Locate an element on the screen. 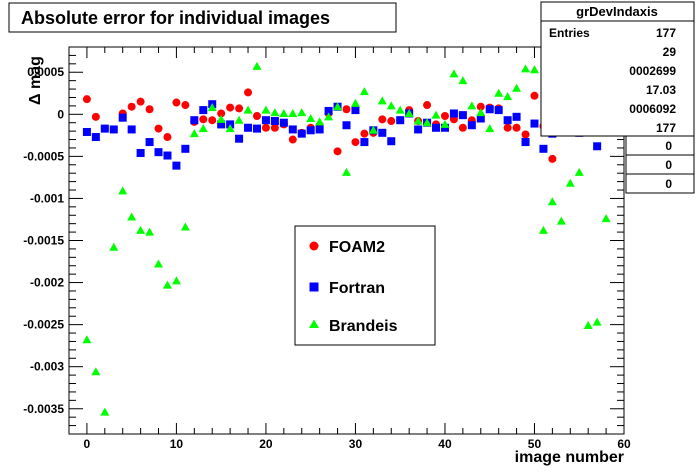 Image resolution: width=696 pixels, height=472 pixels. y-tick-label: -0.001 is located at coordinates (47, 198).